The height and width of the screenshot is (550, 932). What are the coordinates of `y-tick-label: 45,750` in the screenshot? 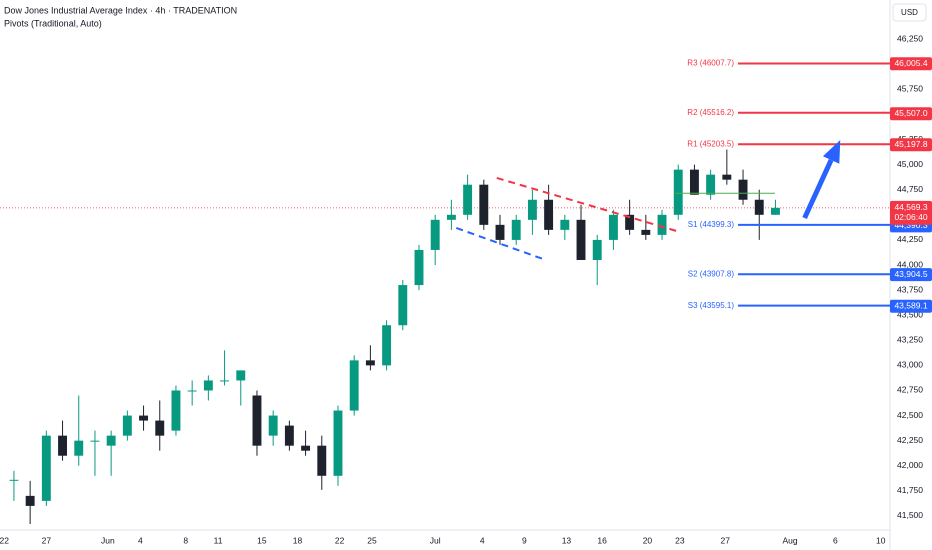 It's located at (910, 89).